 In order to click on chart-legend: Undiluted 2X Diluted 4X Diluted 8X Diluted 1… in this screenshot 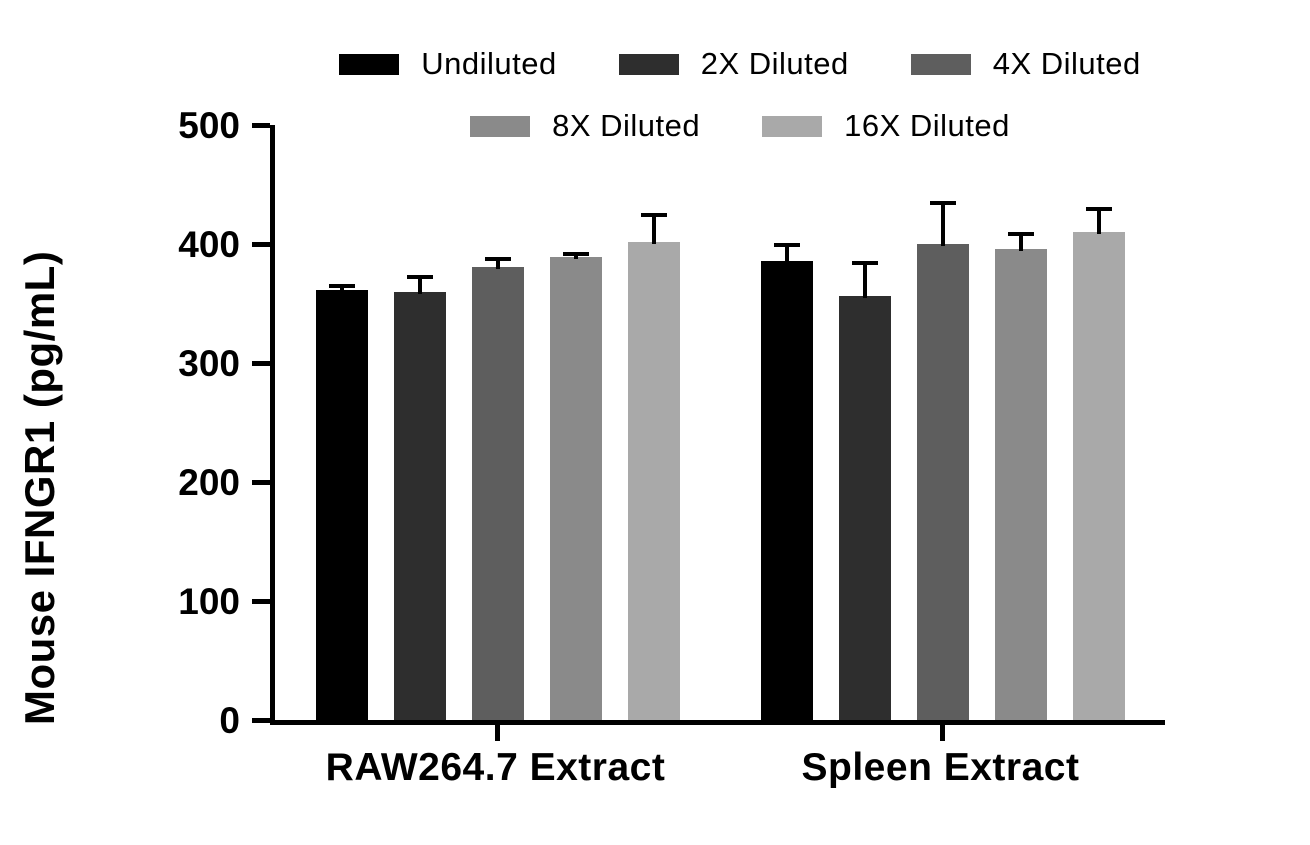, I will do `click(740, 95)`.